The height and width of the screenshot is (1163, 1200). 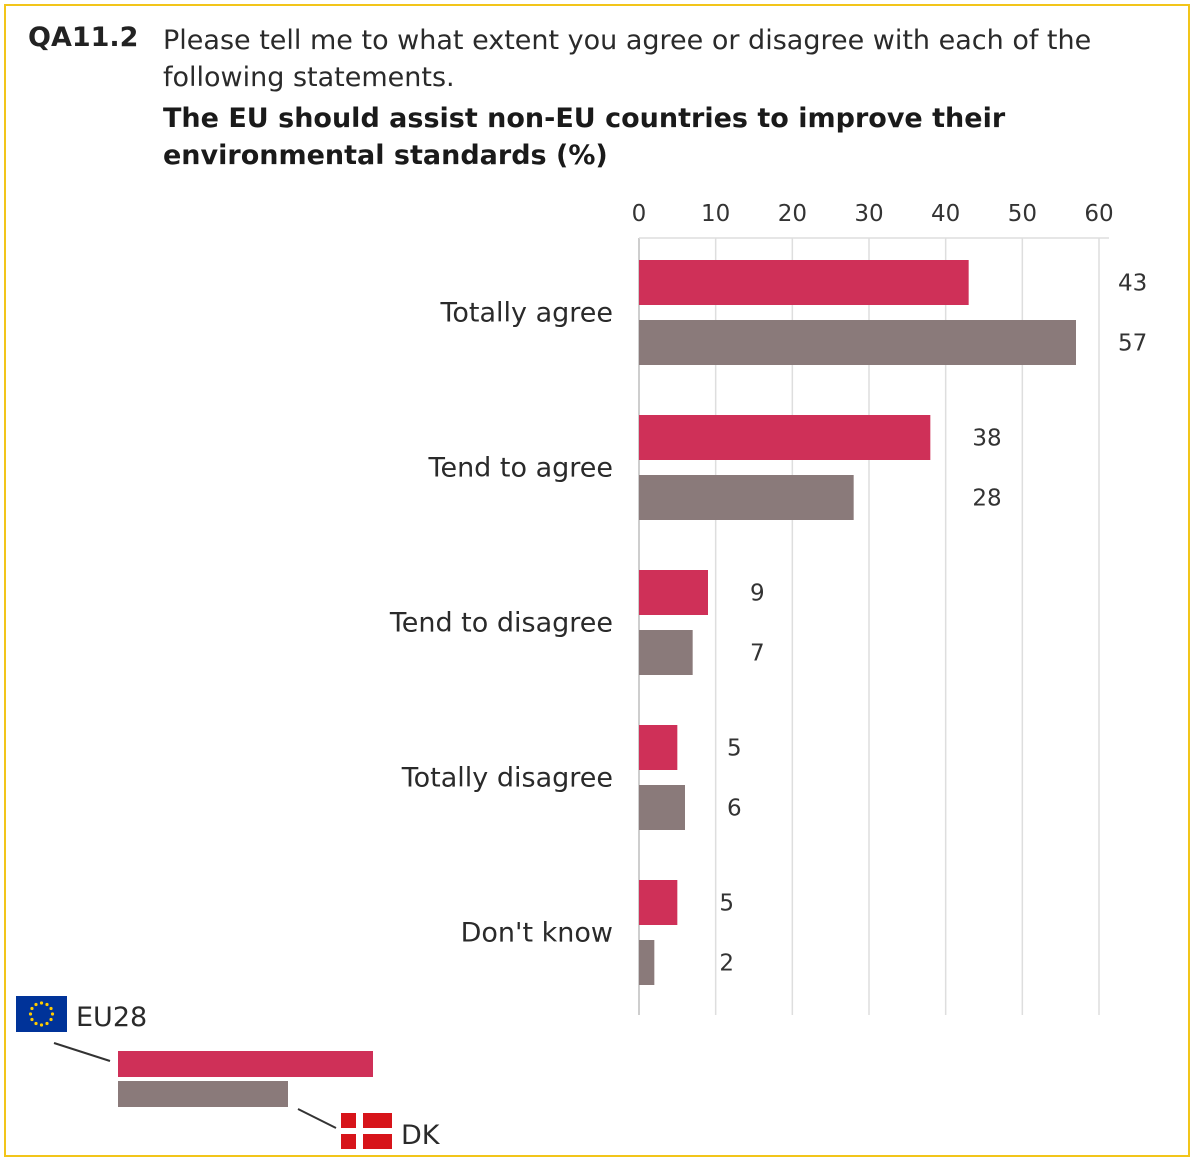 I want to click on category-label: Tend to disagree, so click(x=501, y=623).